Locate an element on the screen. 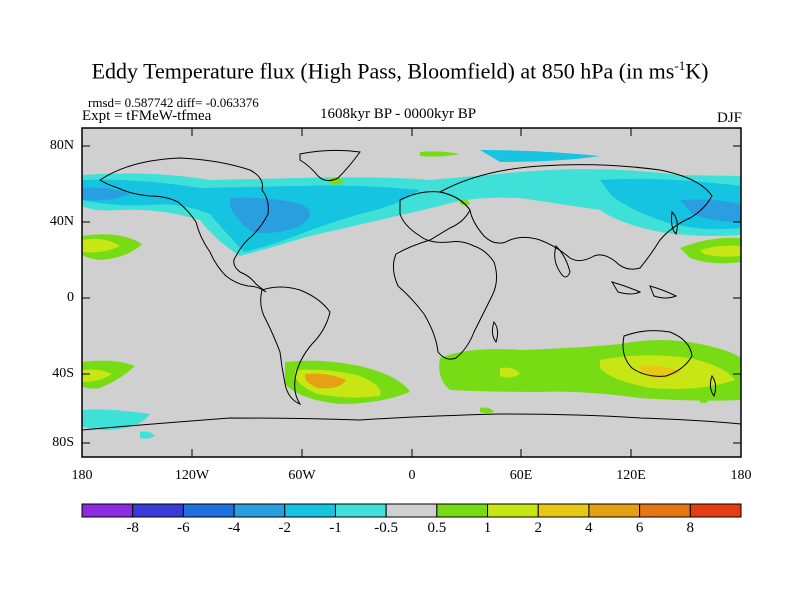 This screenshot has height=600, width=800. lon-label-60w: 60W is located at coordinates (302, 475).